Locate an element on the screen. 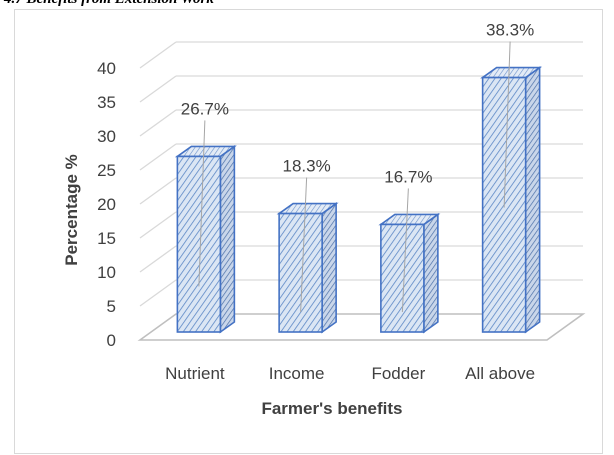  x-axis-title: Farmer's benefits is located at coordinates (331, 408).